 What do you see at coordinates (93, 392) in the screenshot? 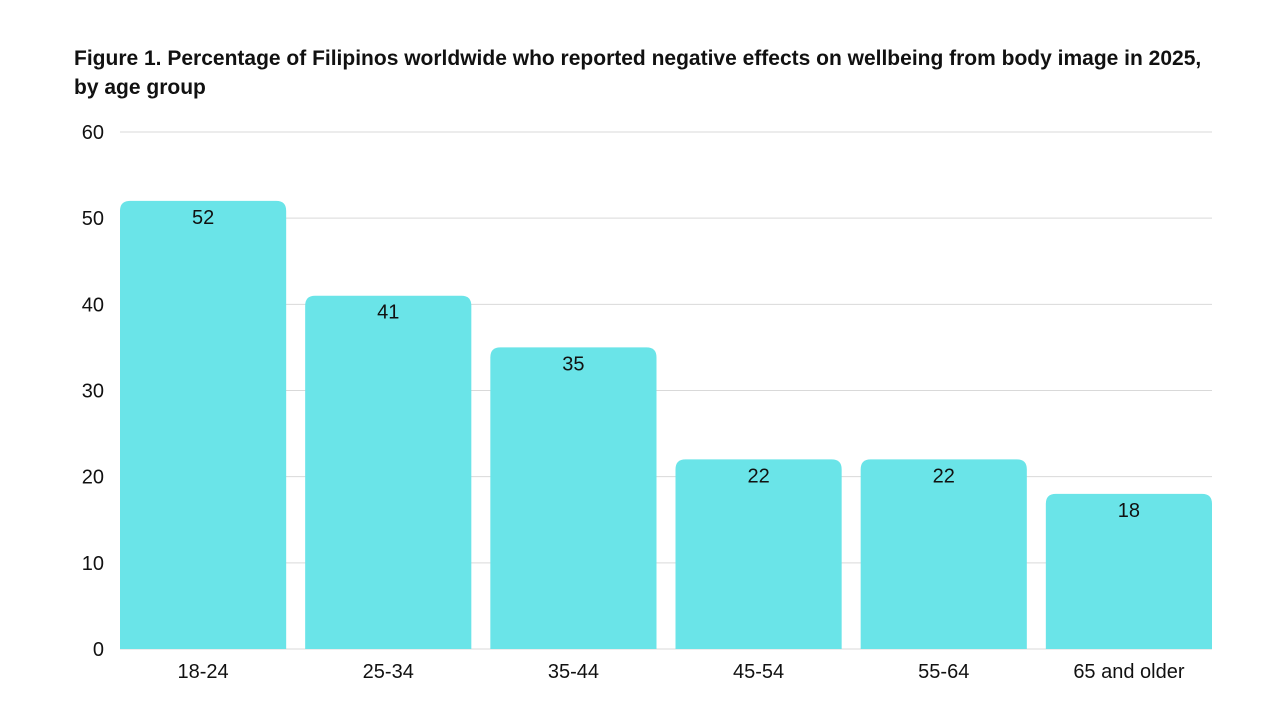
I see `y-tick-label: 30` at bounding box center [93, 392].